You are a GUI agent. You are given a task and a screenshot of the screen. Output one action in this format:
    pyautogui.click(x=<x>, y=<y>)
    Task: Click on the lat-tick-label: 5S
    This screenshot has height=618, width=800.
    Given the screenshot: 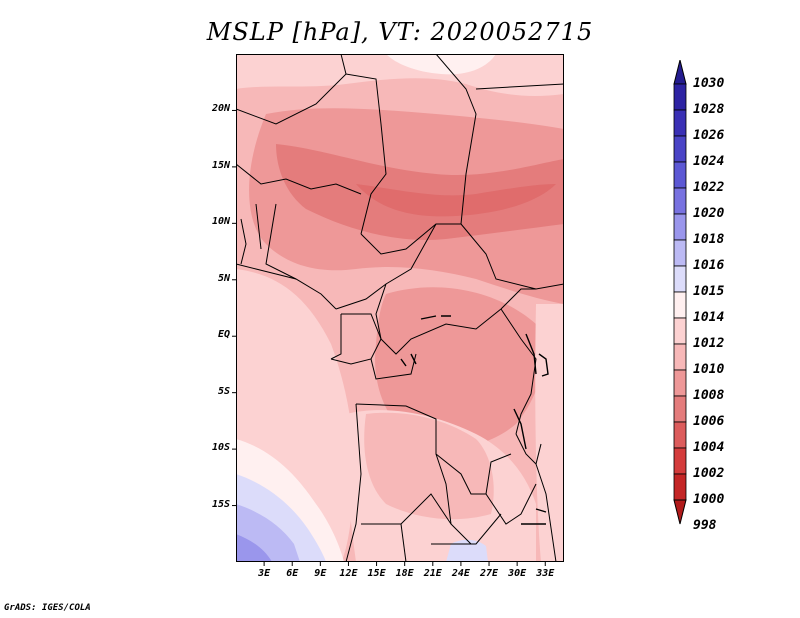 What is the action you would take?
    pyautogui.click(x=223, y=391)
    